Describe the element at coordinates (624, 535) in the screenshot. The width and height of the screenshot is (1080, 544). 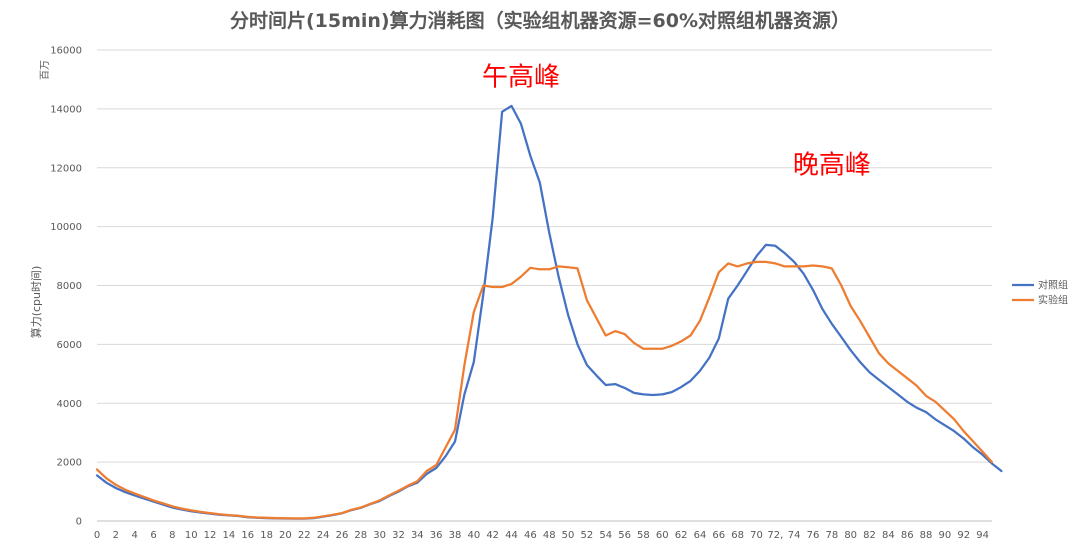
I see `x-tick-label: 56` at that location.